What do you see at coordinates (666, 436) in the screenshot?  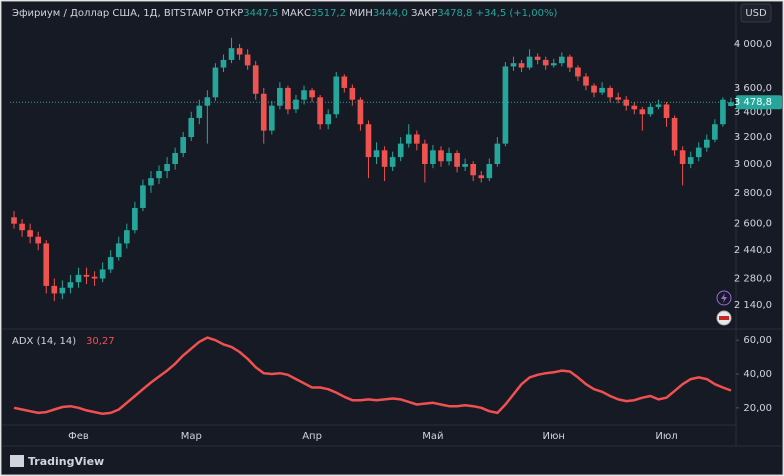 I see `x-tick-label: Июл` at bounding box center [666, 436].